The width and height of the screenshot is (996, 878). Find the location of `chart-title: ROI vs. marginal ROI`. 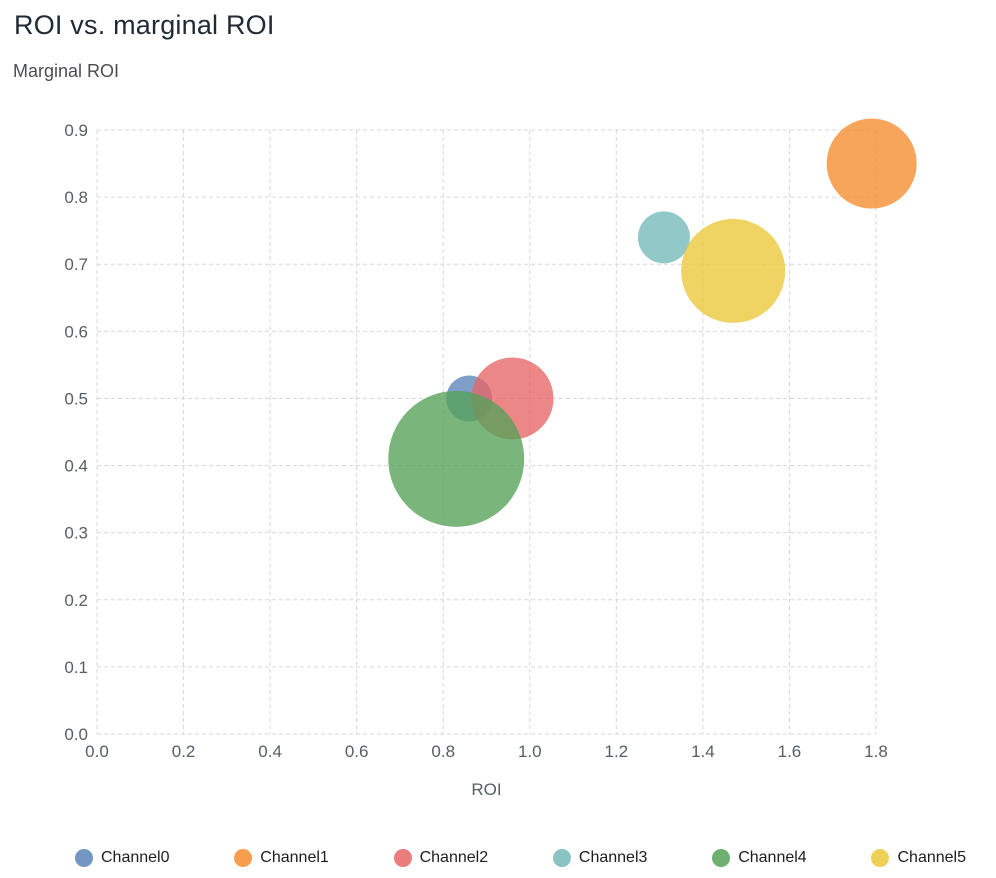

chart-title: ROI vs. marginal ROI is located at coordinates (144, 25).